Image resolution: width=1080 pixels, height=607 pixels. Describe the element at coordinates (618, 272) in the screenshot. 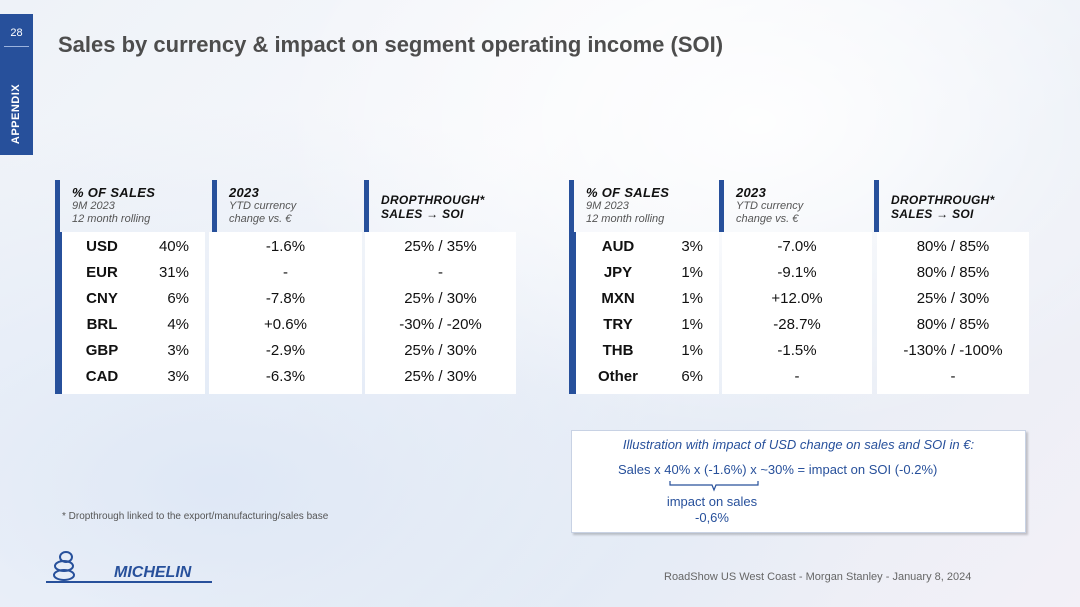

I see `currency-code: JPY` at that location.